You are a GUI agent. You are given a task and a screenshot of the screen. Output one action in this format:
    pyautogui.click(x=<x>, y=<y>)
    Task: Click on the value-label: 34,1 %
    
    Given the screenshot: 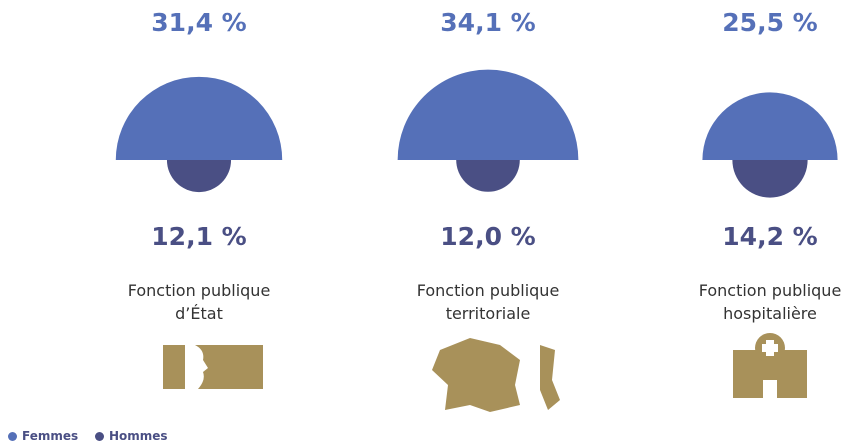 What is the action you would take?
    pyautogui.click(x=488, y=22)
    